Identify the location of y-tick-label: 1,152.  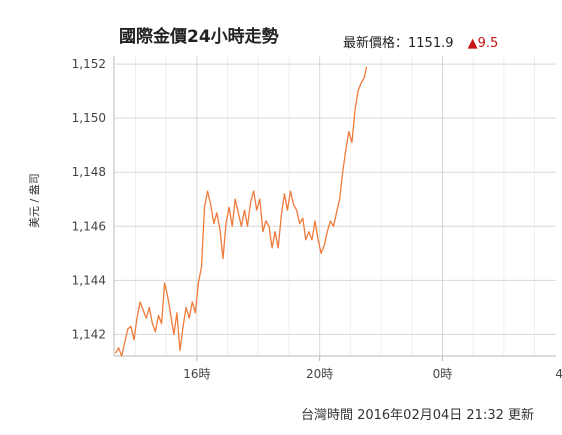
(89, 64).